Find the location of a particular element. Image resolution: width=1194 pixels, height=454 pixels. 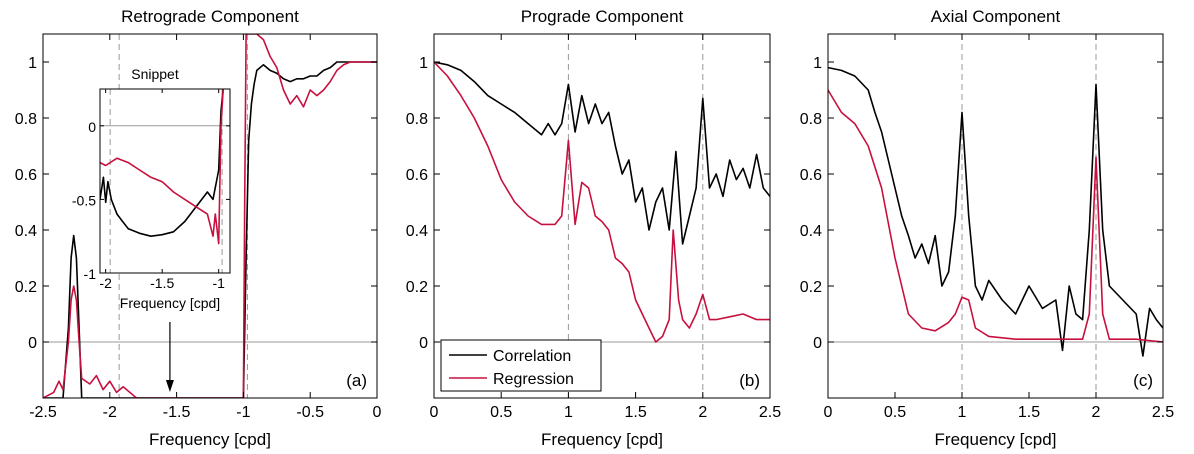

series-group is located at coordinates (162, 167).